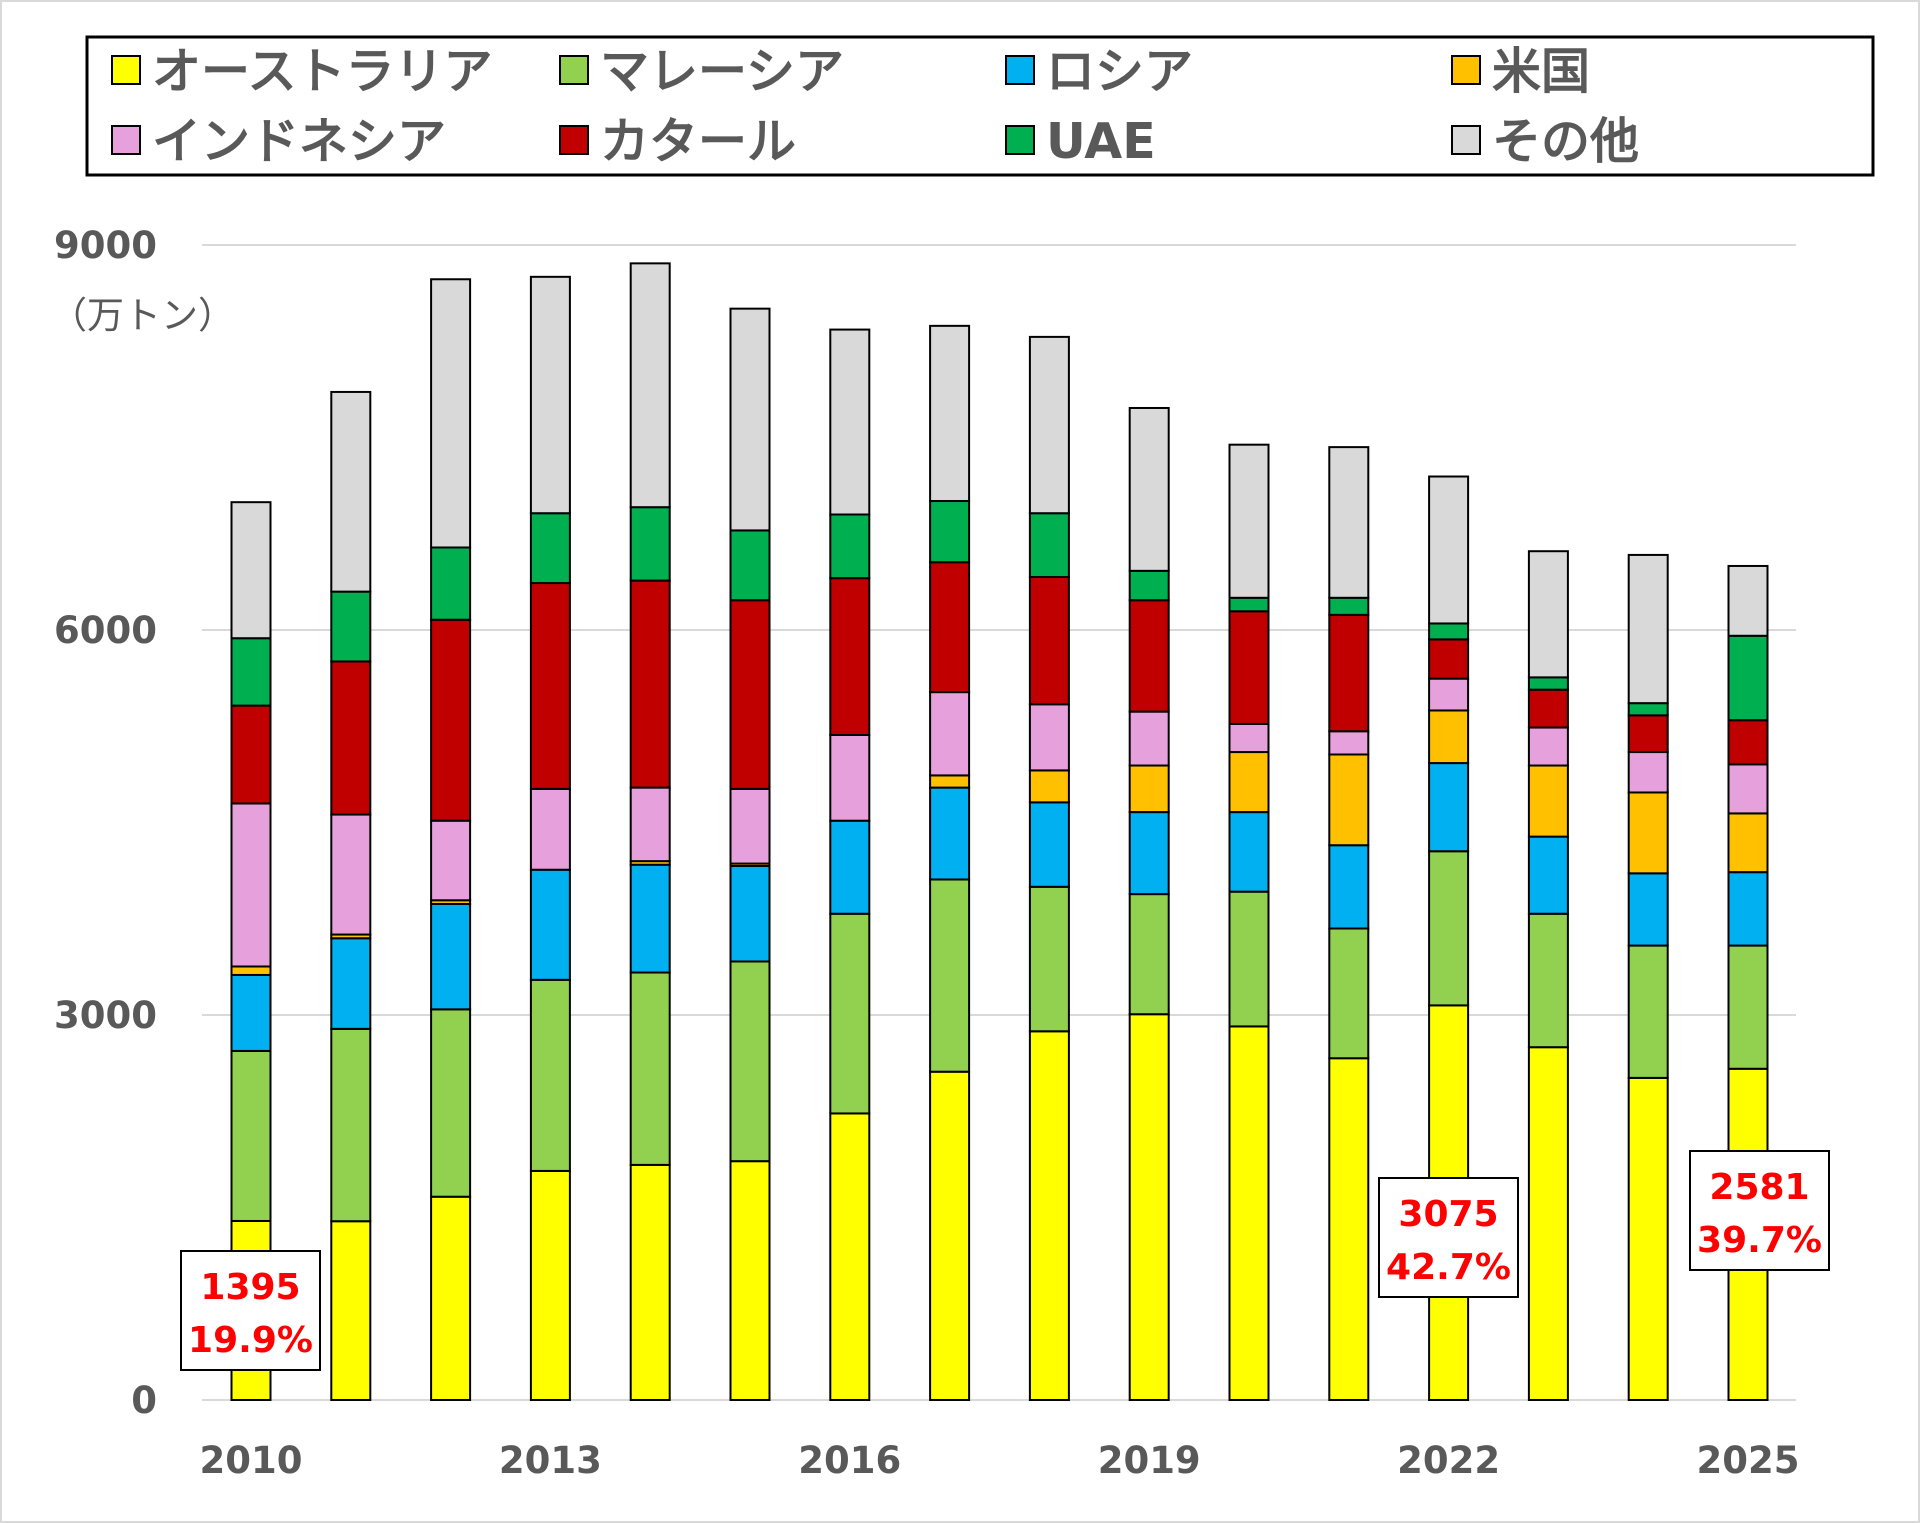  I want to click on legend-item: カタール, so click(677, 141).